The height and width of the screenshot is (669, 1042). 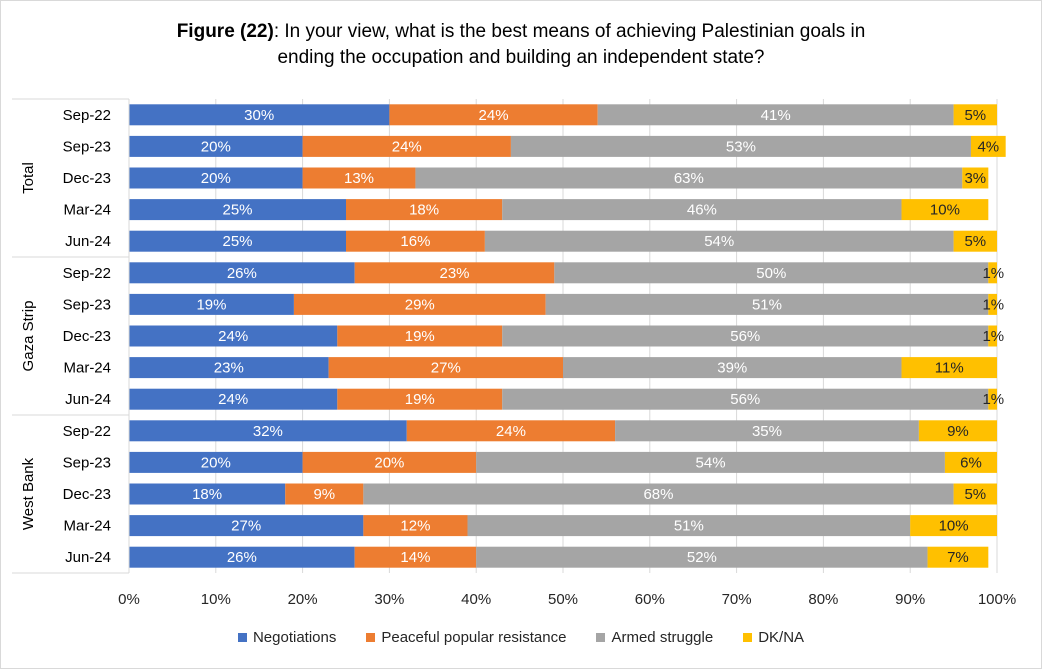 I want to click on legend-label: Negotiations, so click(x=294, y=637).